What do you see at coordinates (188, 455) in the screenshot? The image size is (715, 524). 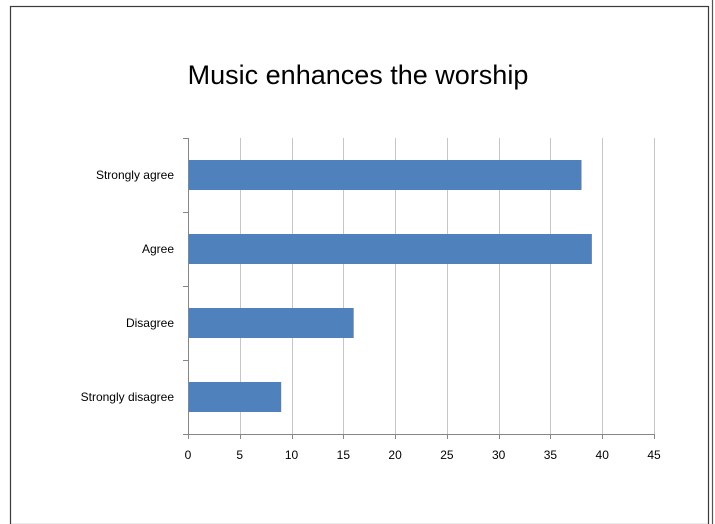 I see `x-tick-label: 0` at bounding box center [188, 455].